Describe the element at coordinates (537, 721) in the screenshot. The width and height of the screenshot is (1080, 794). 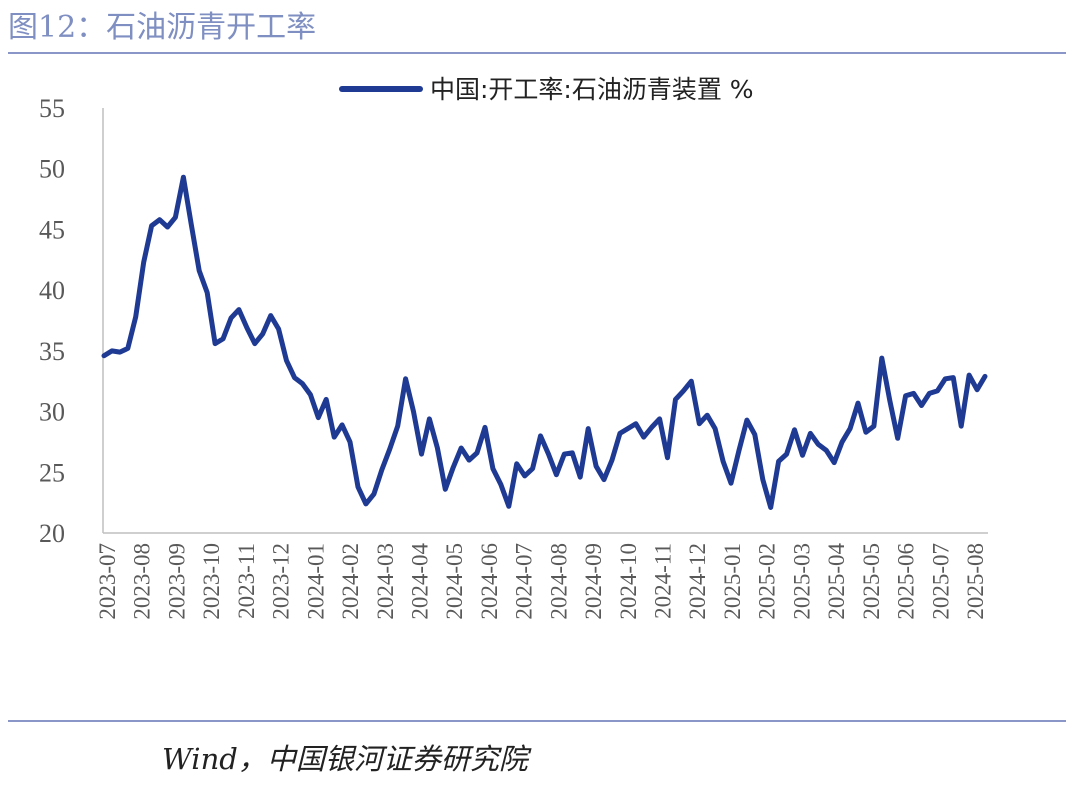
I see `bottom-divider` at that location.